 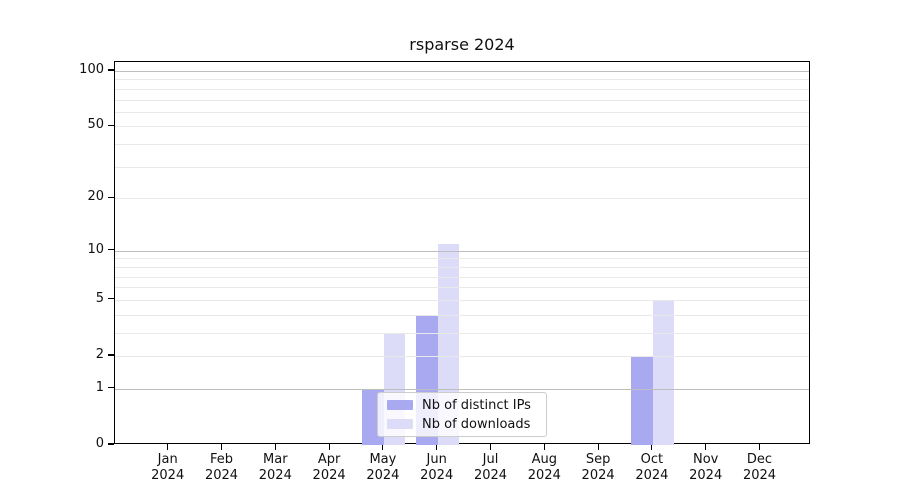 I want to click on x-tick-mark-oct, so click(x=652, y=447).